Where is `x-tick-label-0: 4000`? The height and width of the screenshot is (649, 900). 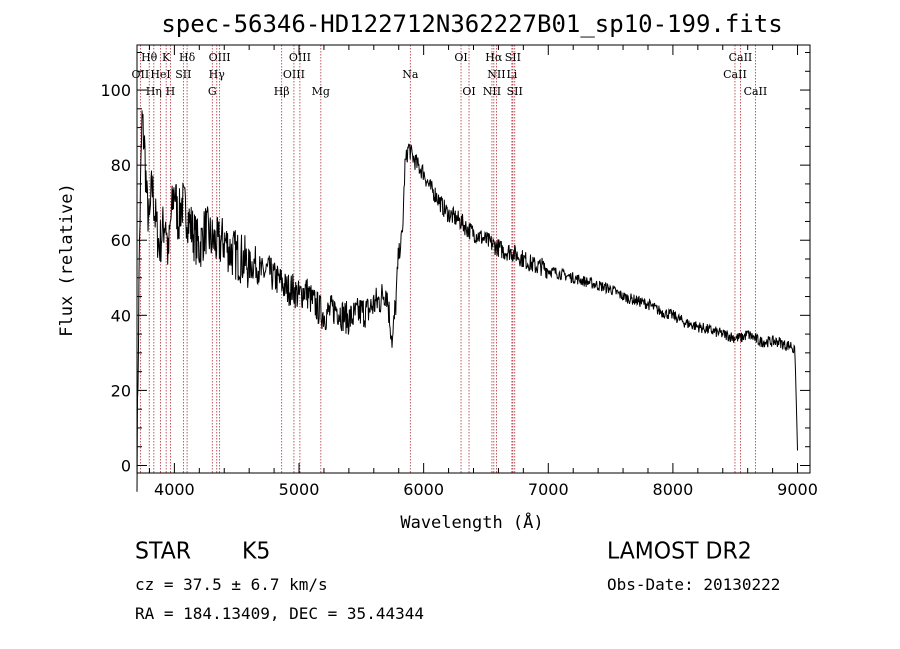 x-tick-label-0: 4000 is located at coordinates (174, 489).